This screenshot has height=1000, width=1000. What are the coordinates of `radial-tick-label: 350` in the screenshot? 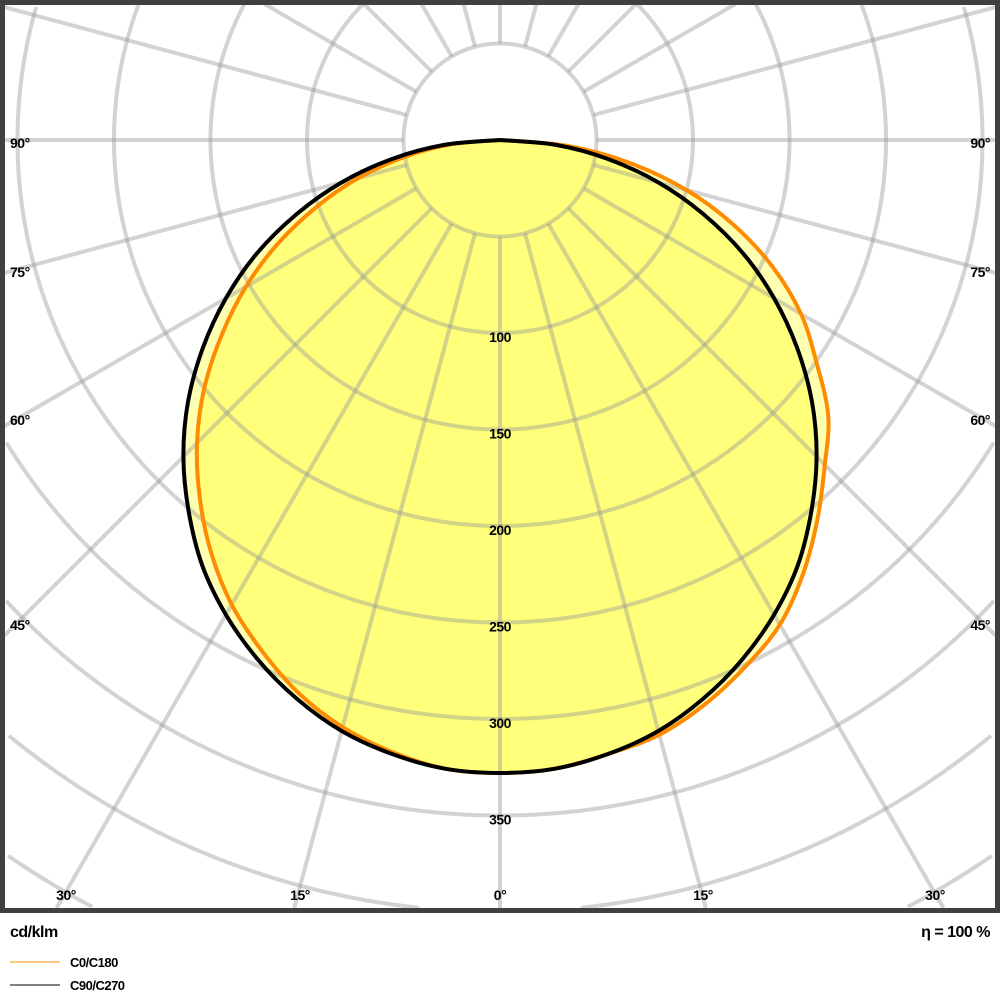 It's located at (500, 820).